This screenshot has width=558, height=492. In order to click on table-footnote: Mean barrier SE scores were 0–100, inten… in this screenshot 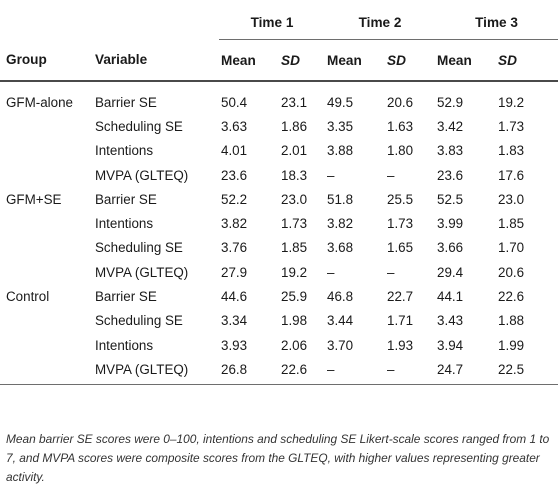, I will do `click(278, 458)`.